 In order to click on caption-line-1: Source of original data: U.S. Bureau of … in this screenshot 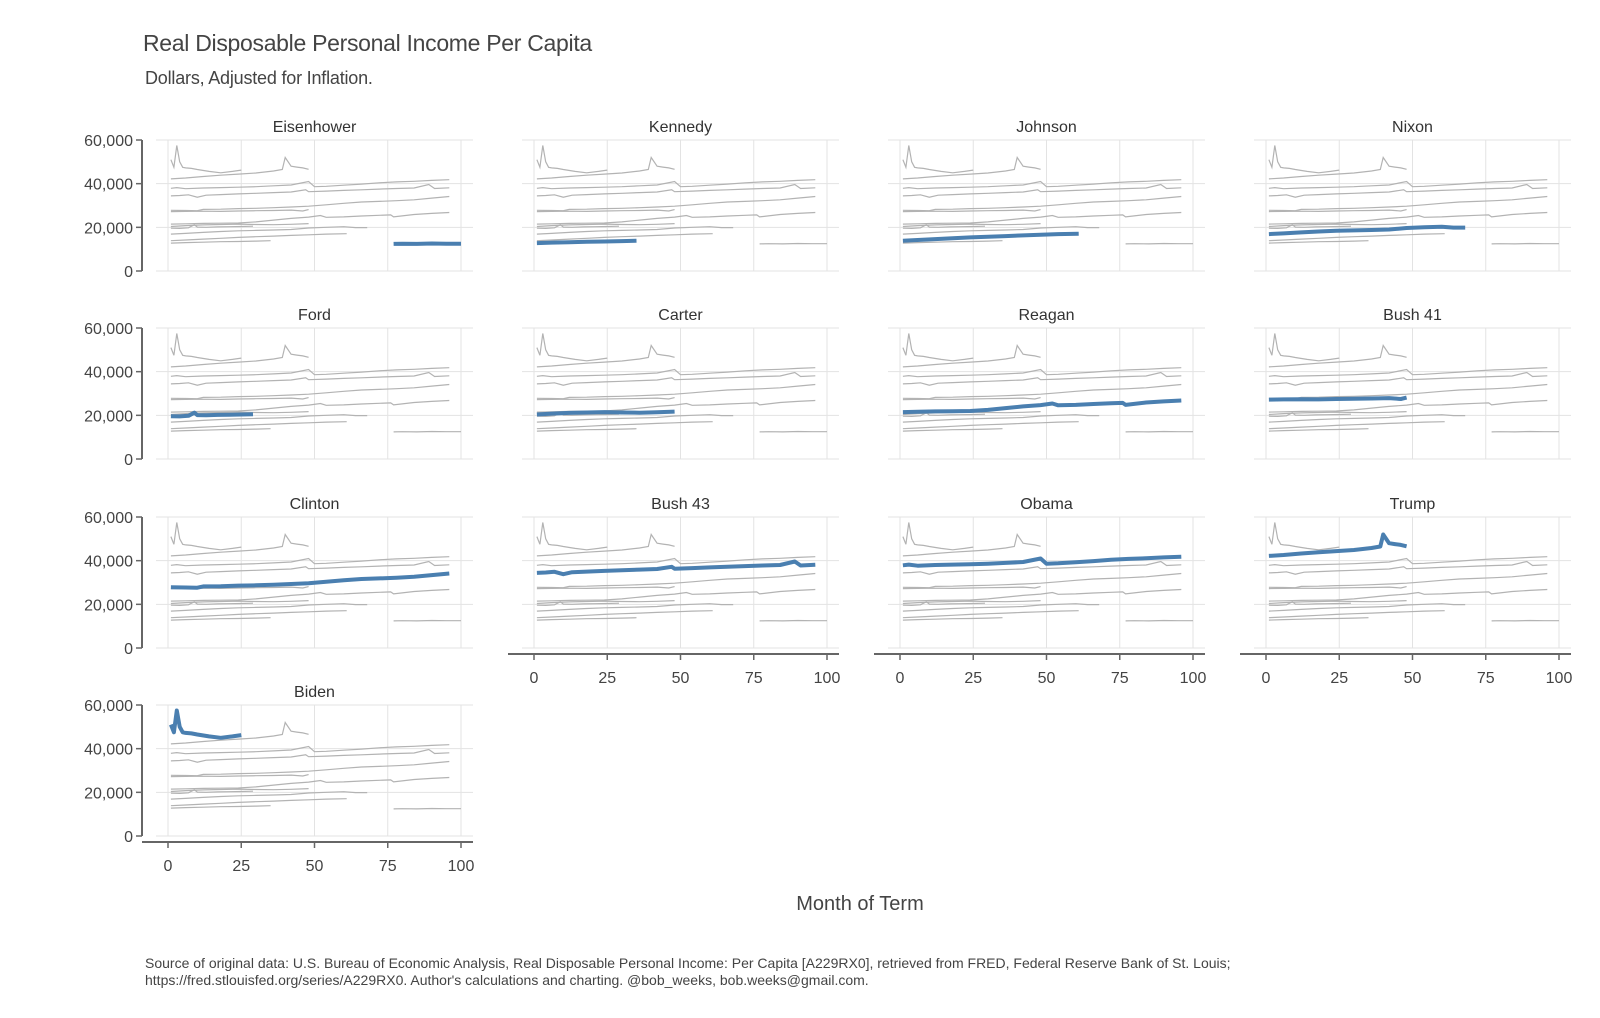, I will do `click(688, 963)`.